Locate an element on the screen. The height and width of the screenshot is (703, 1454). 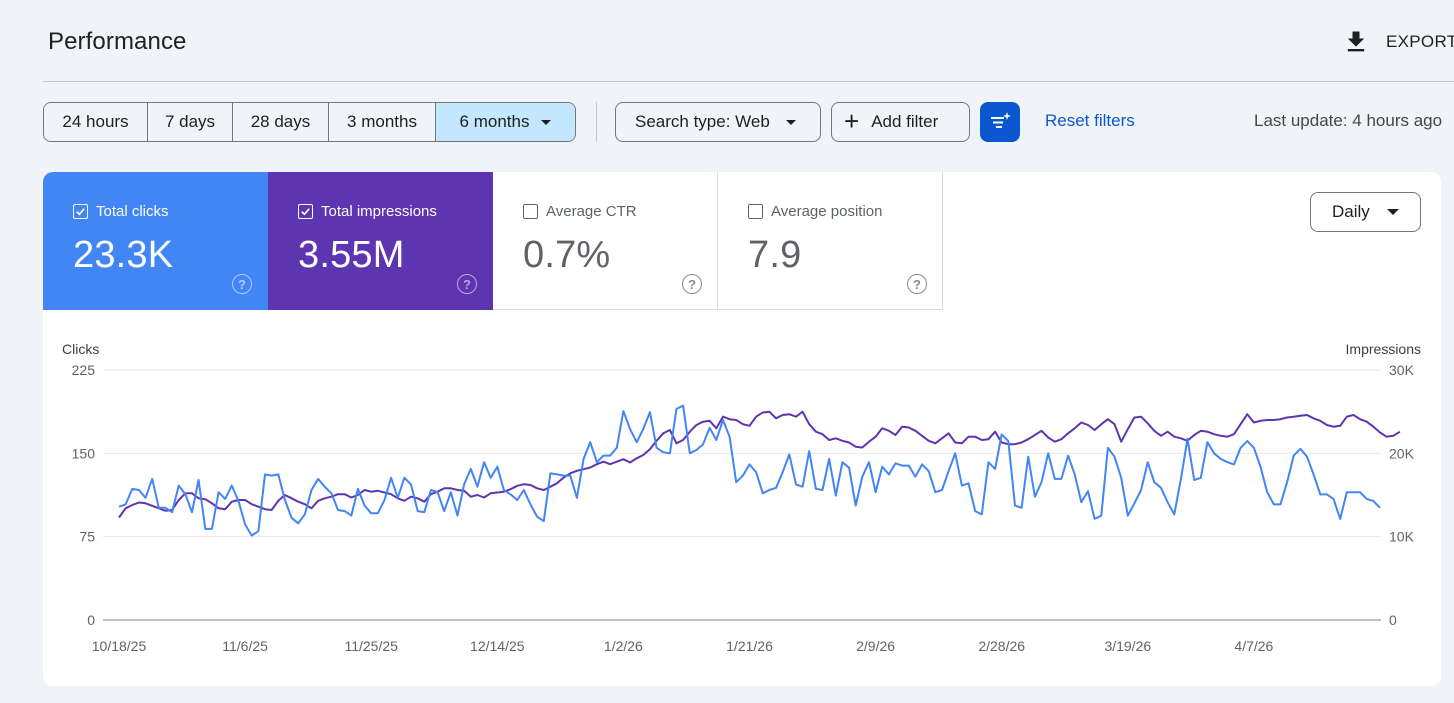
y2-tick-label: 0 is located at coordinates (1393, 620).